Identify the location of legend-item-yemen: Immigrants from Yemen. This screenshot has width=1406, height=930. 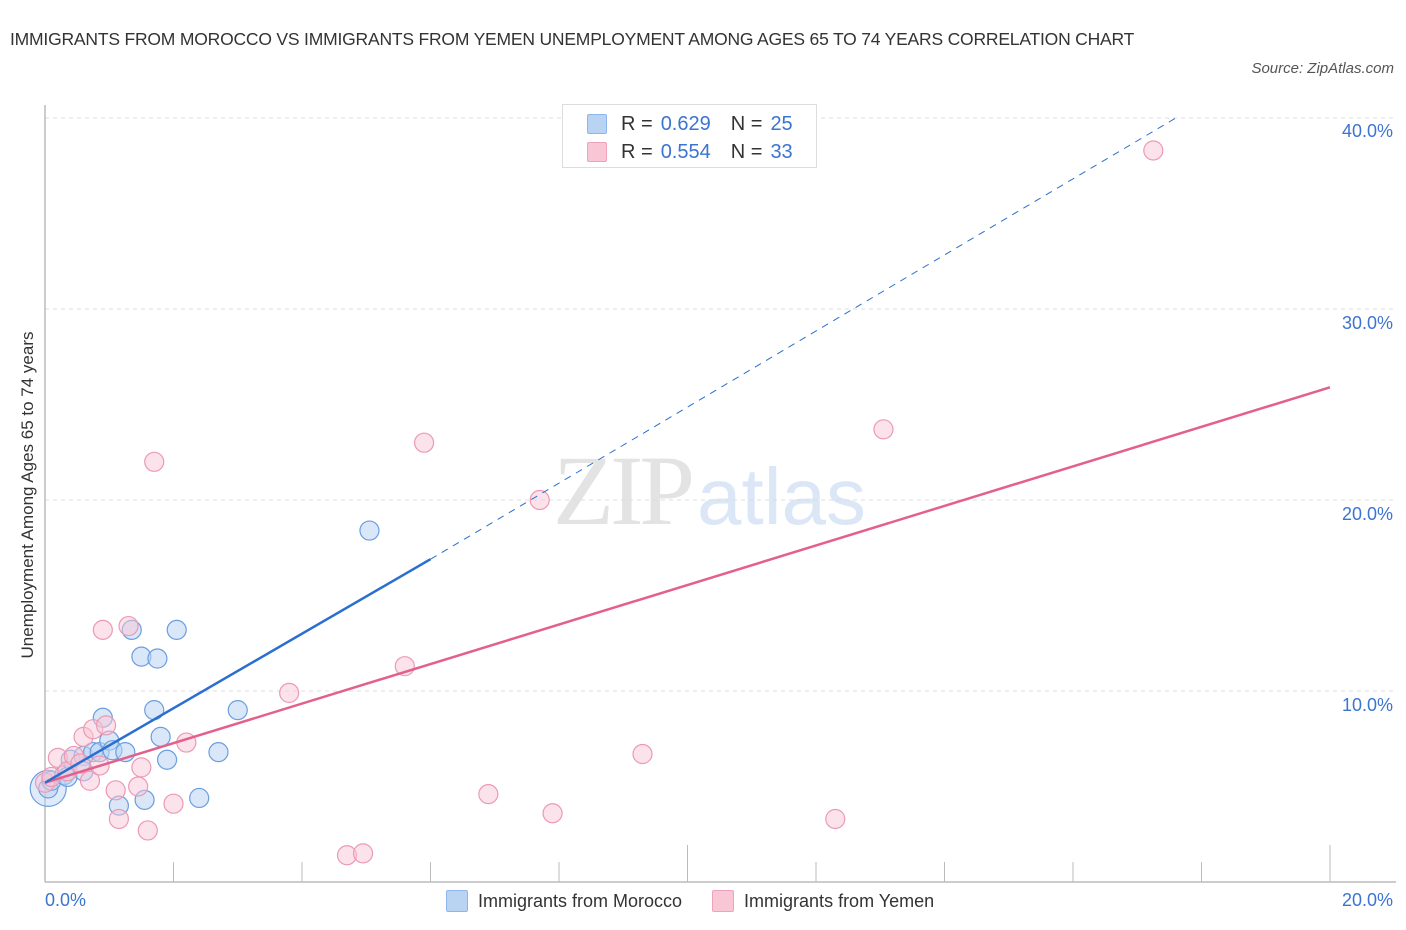
(823, 901).